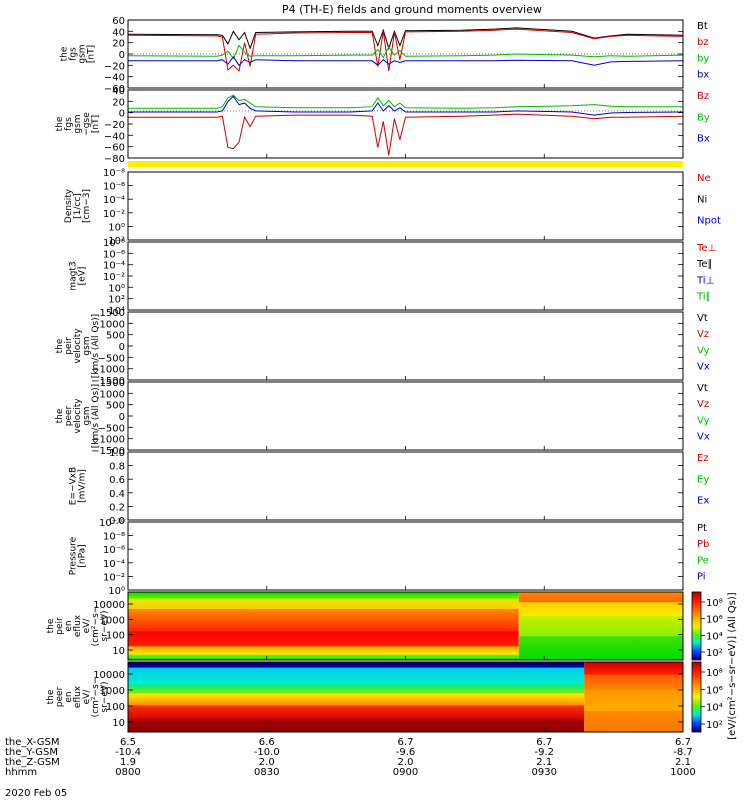  Describe the element at coordinates (114, 537) in the screenshot. I see `y-tick-label: 10⁻⁸` at that location.